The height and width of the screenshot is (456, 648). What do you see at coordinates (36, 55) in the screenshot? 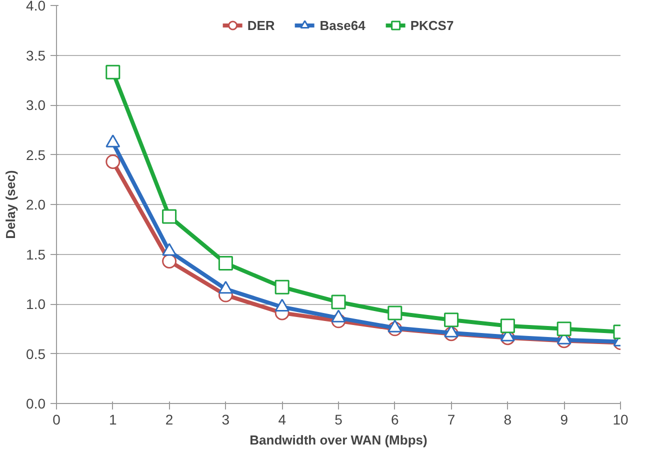
I see `y-tick-label: 3.5` at bounding box center [36, 55].